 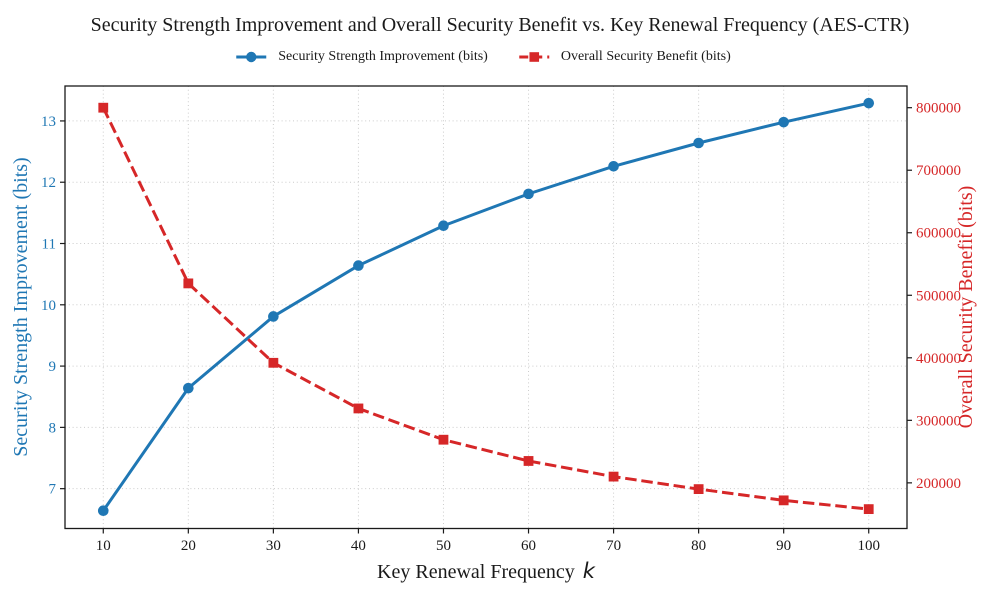 I want to click on legend-swatch-strength-icon, so click(x=251, y=57).